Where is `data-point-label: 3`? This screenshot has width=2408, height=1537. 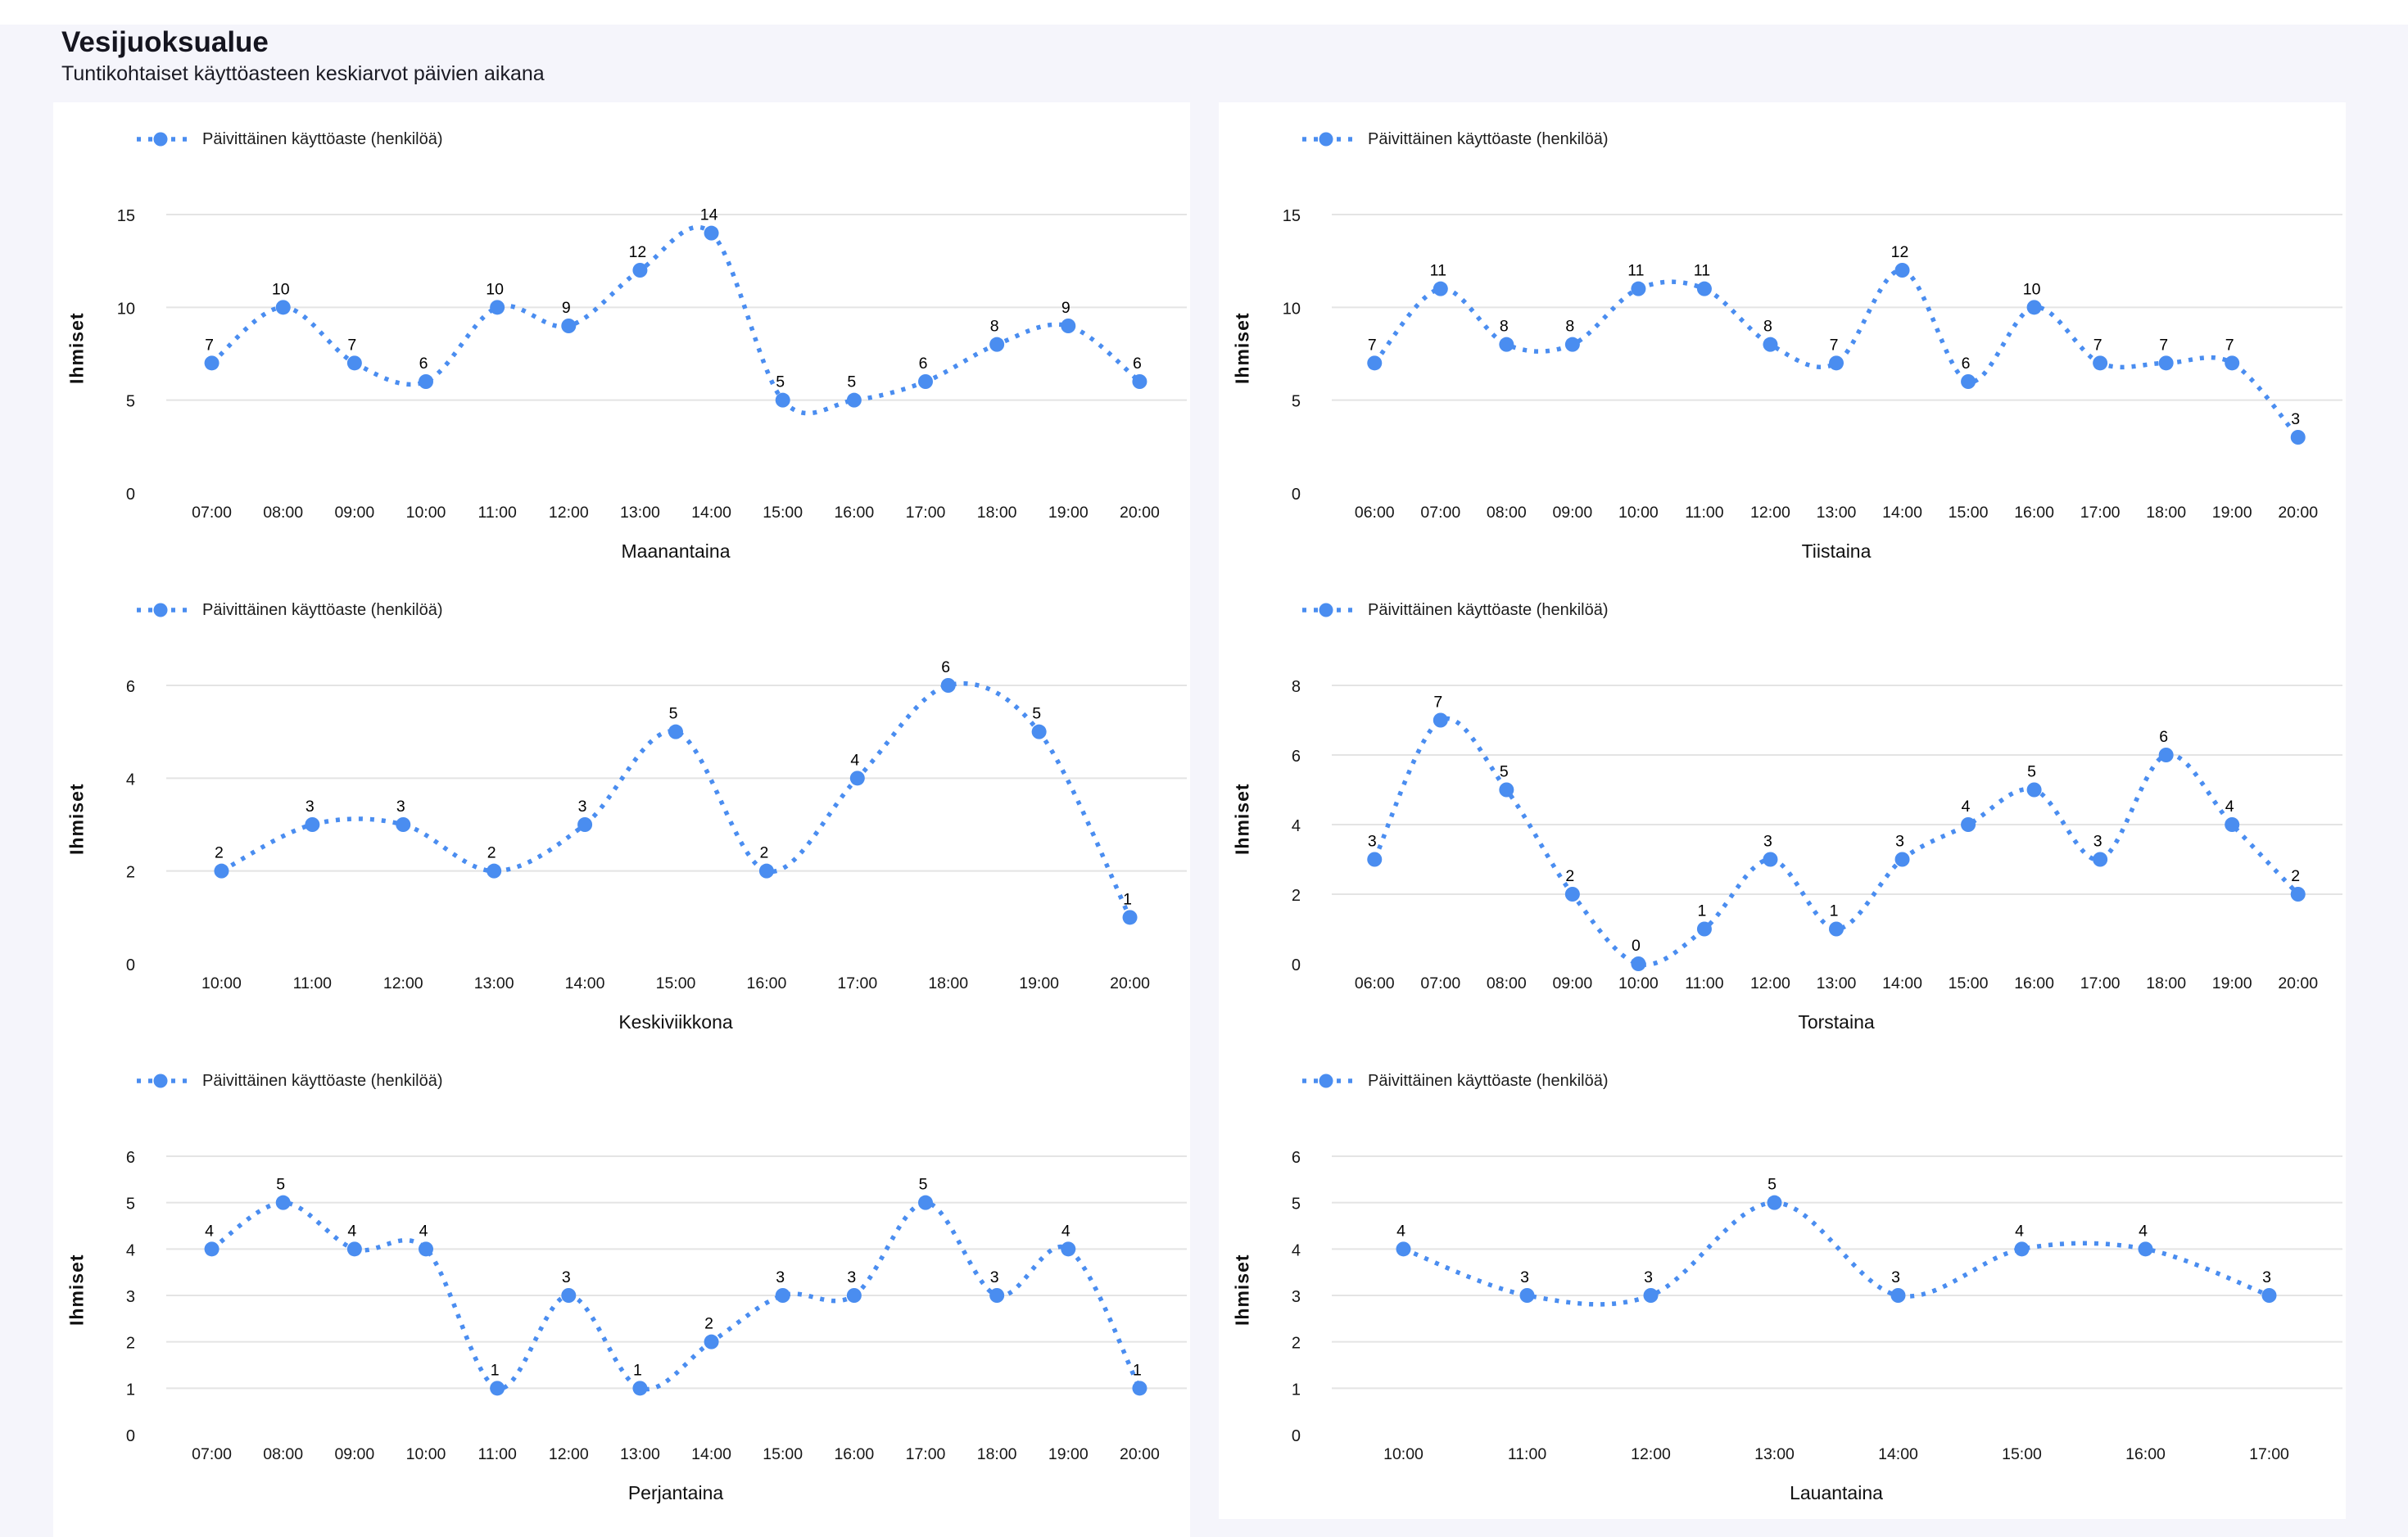 data-point-label: 3 is located at coordinates (582, 807).